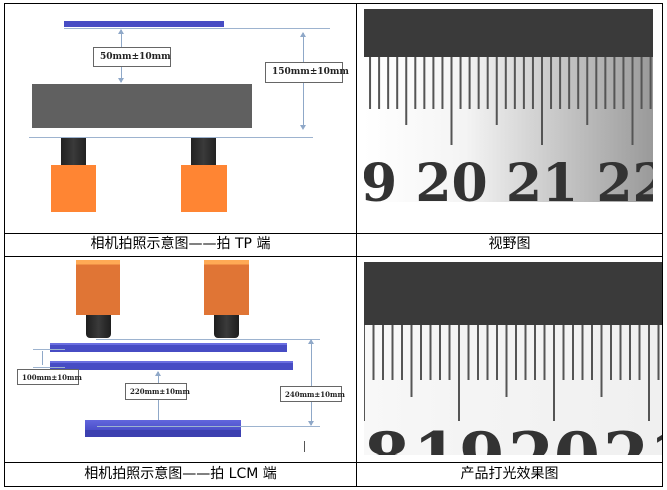 The width and height of the screenshot is (667, 490). Describe the element at coordinates (49, 377) in the screenshot. I see `gap-label: 100mm±10mm` at that location.